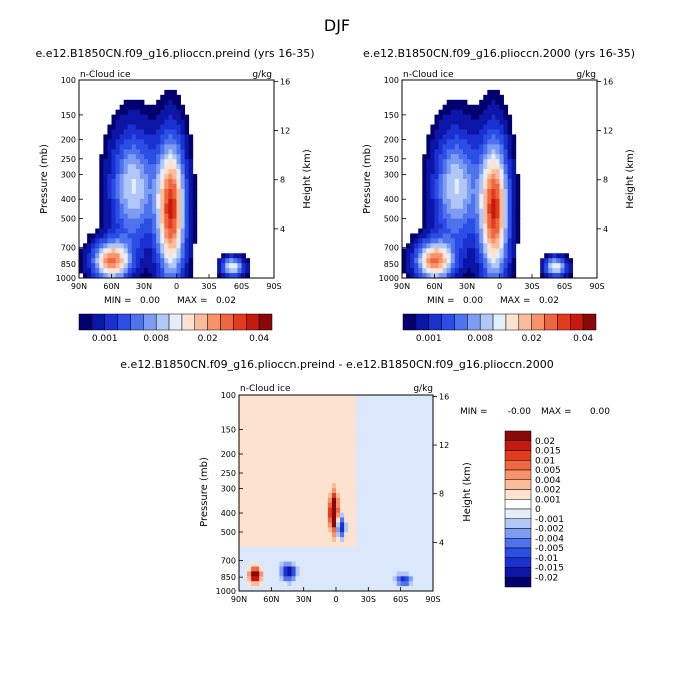 This screenshot has height=674, width=675. What do you see at coordinates (532, 339) in the screenshot?
I see `colorbar-label: 0.02` at bounding box center [532, 339].